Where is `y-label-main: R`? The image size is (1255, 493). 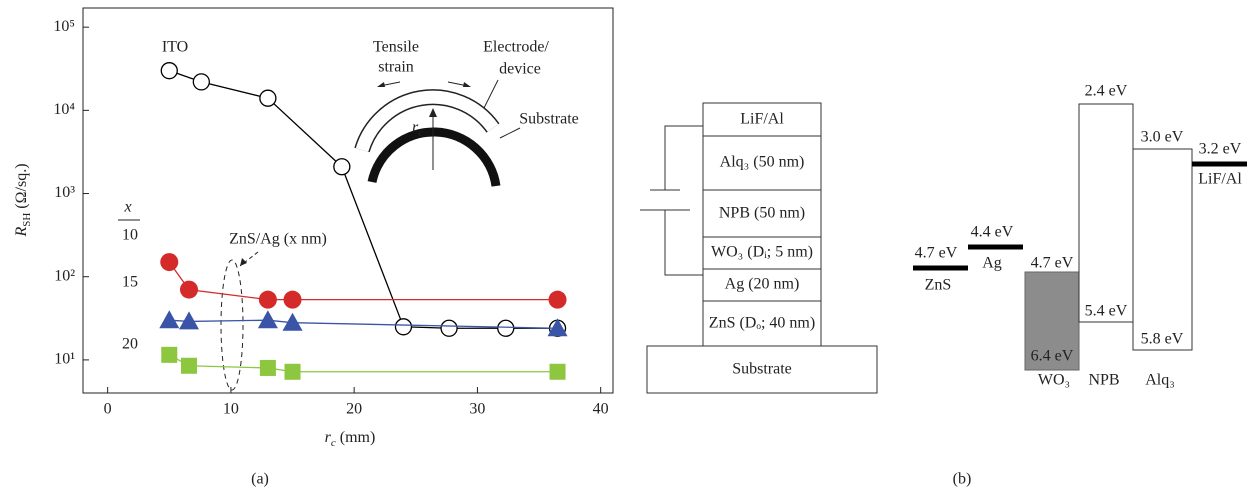
y-label-main: R is located at coordinates (21, 232).